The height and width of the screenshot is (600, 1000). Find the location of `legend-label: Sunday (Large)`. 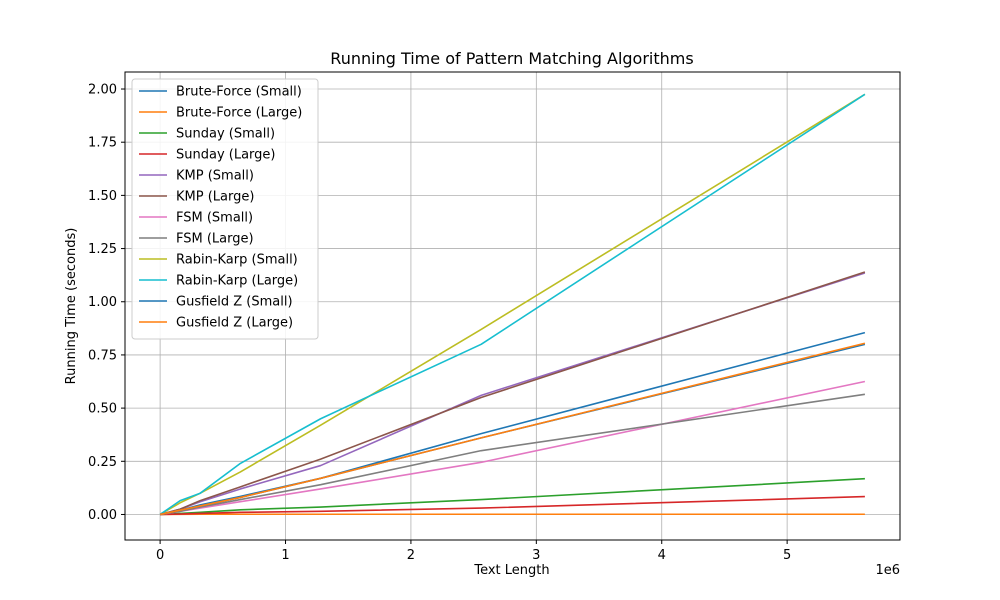

legend-label: Sunday (Large) is located at coordinates (226, 155).